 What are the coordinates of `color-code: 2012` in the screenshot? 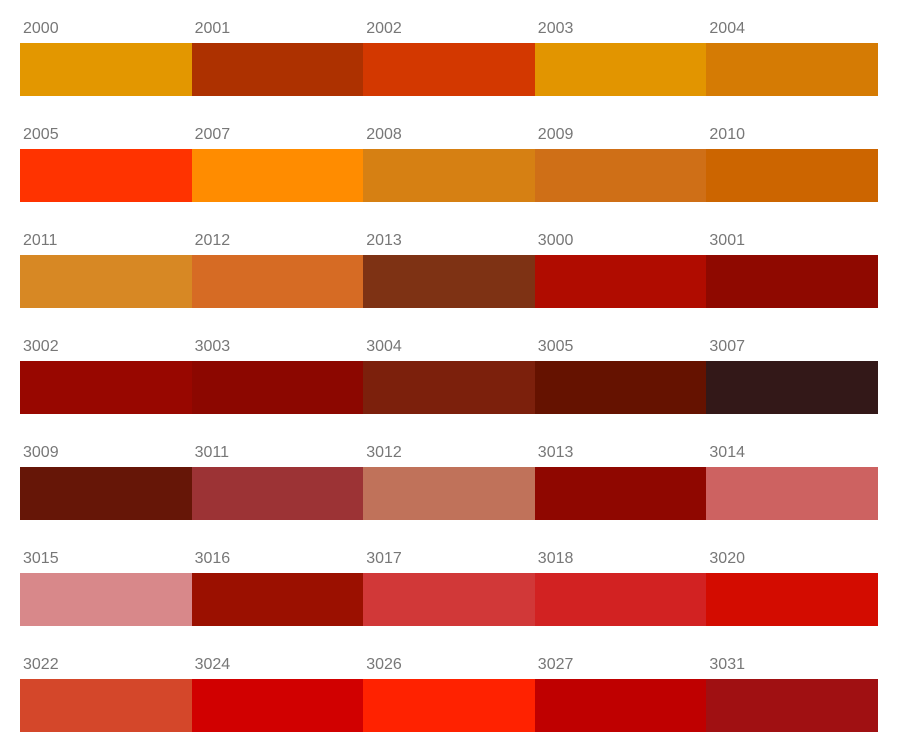 It's located at (212, 240).